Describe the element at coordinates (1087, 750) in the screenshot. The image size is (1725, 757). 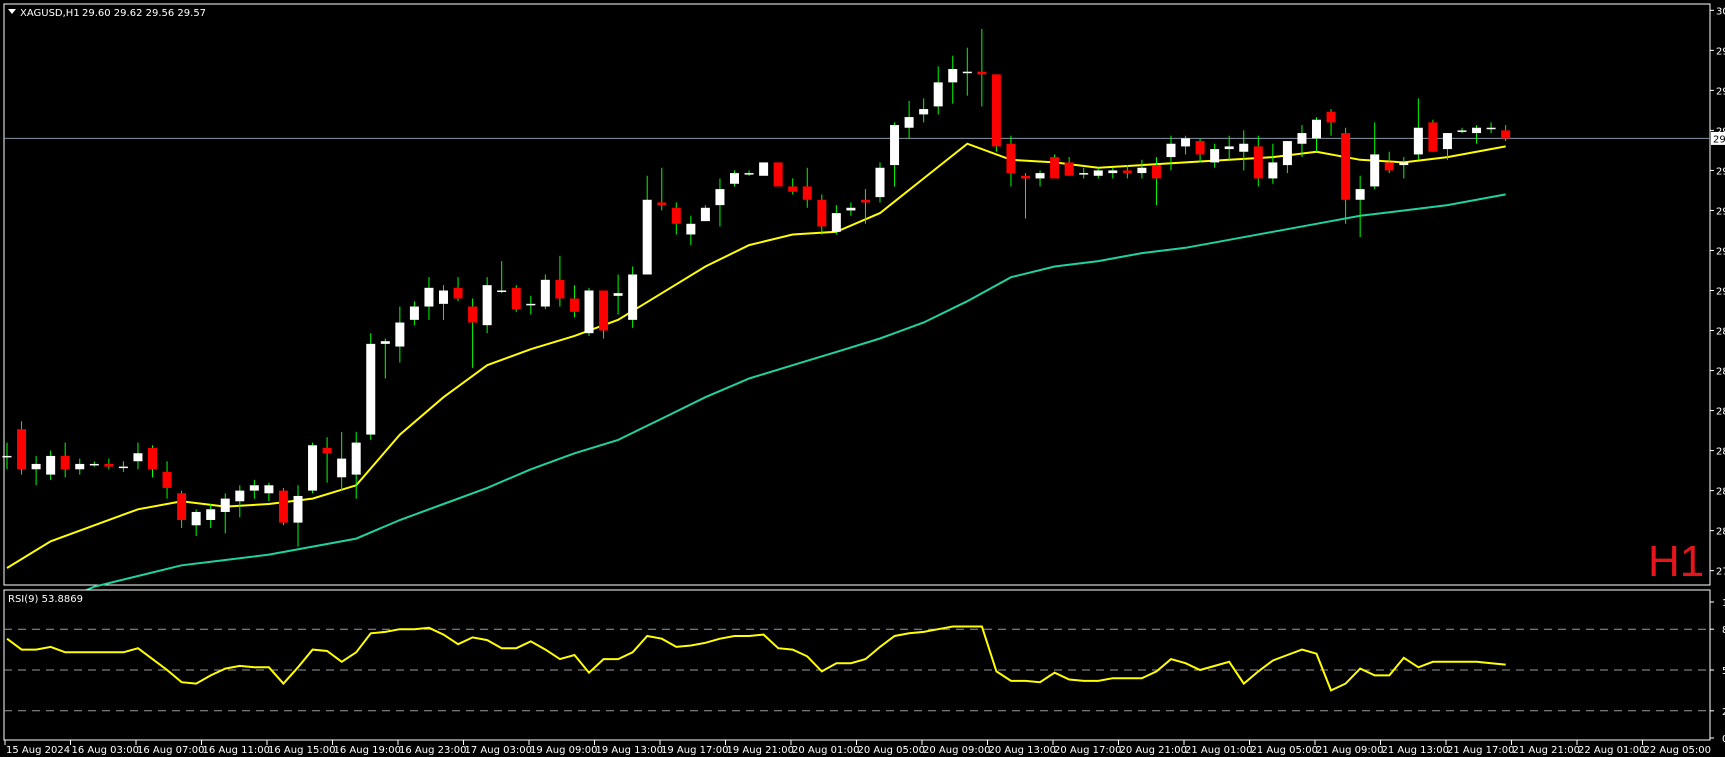
I see `time-tick-label: 20 Aug 17:00` at that location.